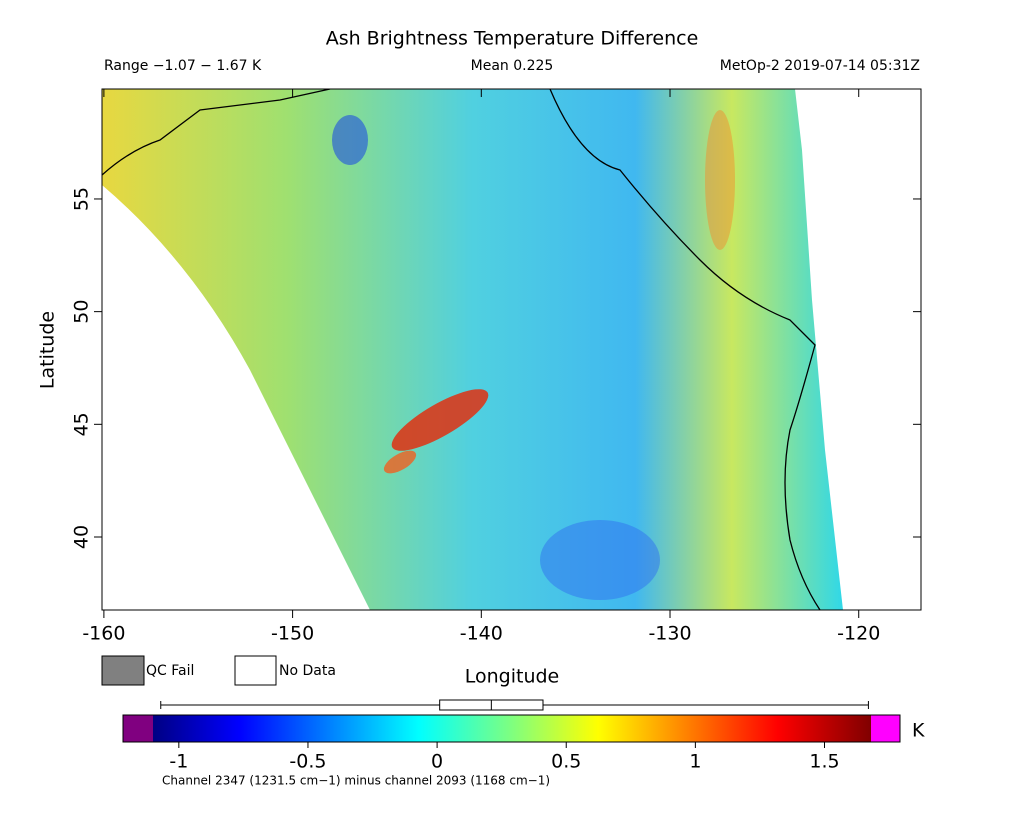 Image resolution: width=1024 pixels, height=813 pixels. I want to click on mean-label: Mean 0.225, so click(512, 66).